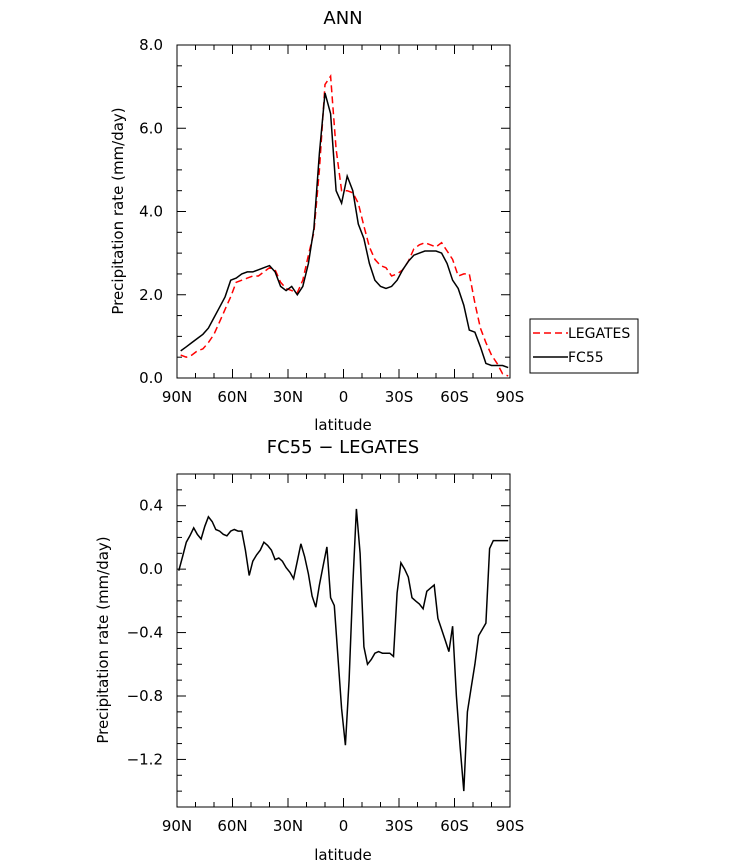  I want to click on y-tick-label: −1.2, so click(145, 759).